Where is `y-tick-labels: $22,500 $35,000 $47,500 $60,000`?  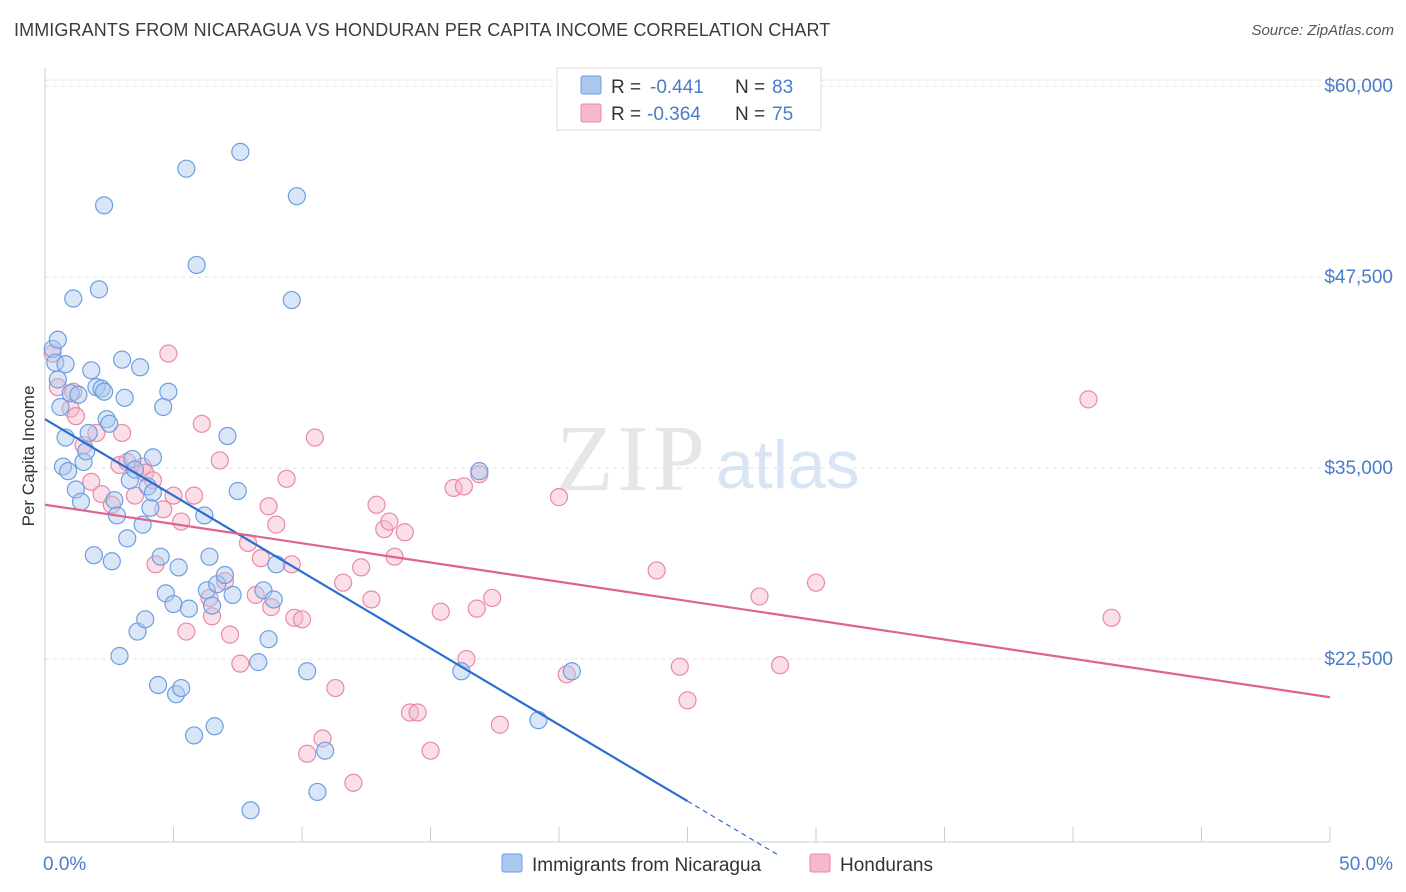
y-tick-labels: $22,500 $35,000 $47,500 $60,000 is located at coordinates (1358, 373).